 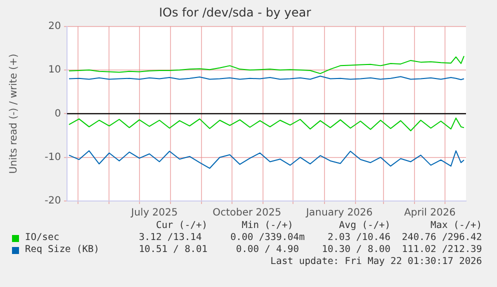 What do you see at coordinates (42, 238) in the screenshot?
I see `legend-label: IO/sec` at bounding box center [42, 238].